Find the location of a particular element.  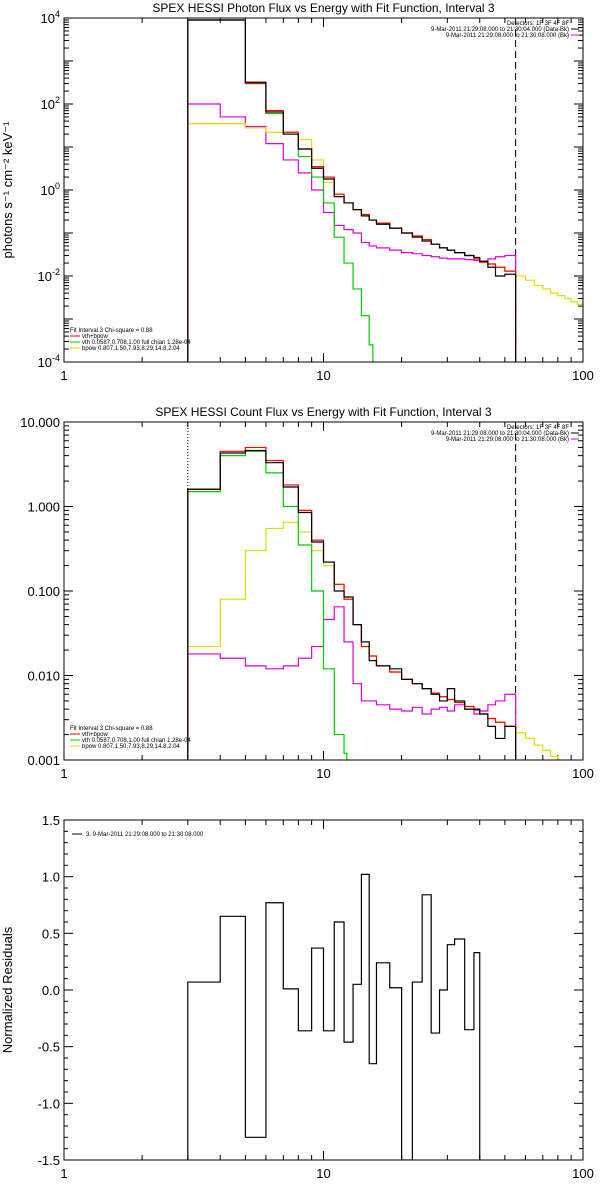

y-tick-label: 10⁻² is located at coordinates (49, 275).